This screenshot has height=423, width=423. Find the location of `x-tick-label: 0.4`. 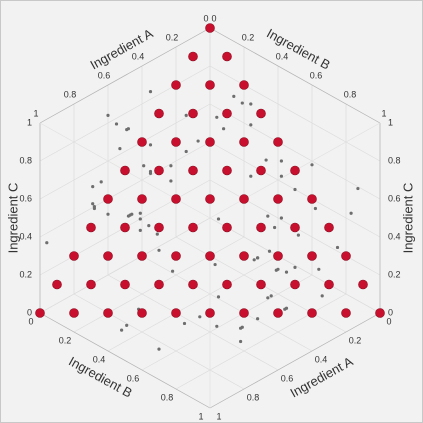

x-tick-label: 0.4 is located at coordinates (138, 56).